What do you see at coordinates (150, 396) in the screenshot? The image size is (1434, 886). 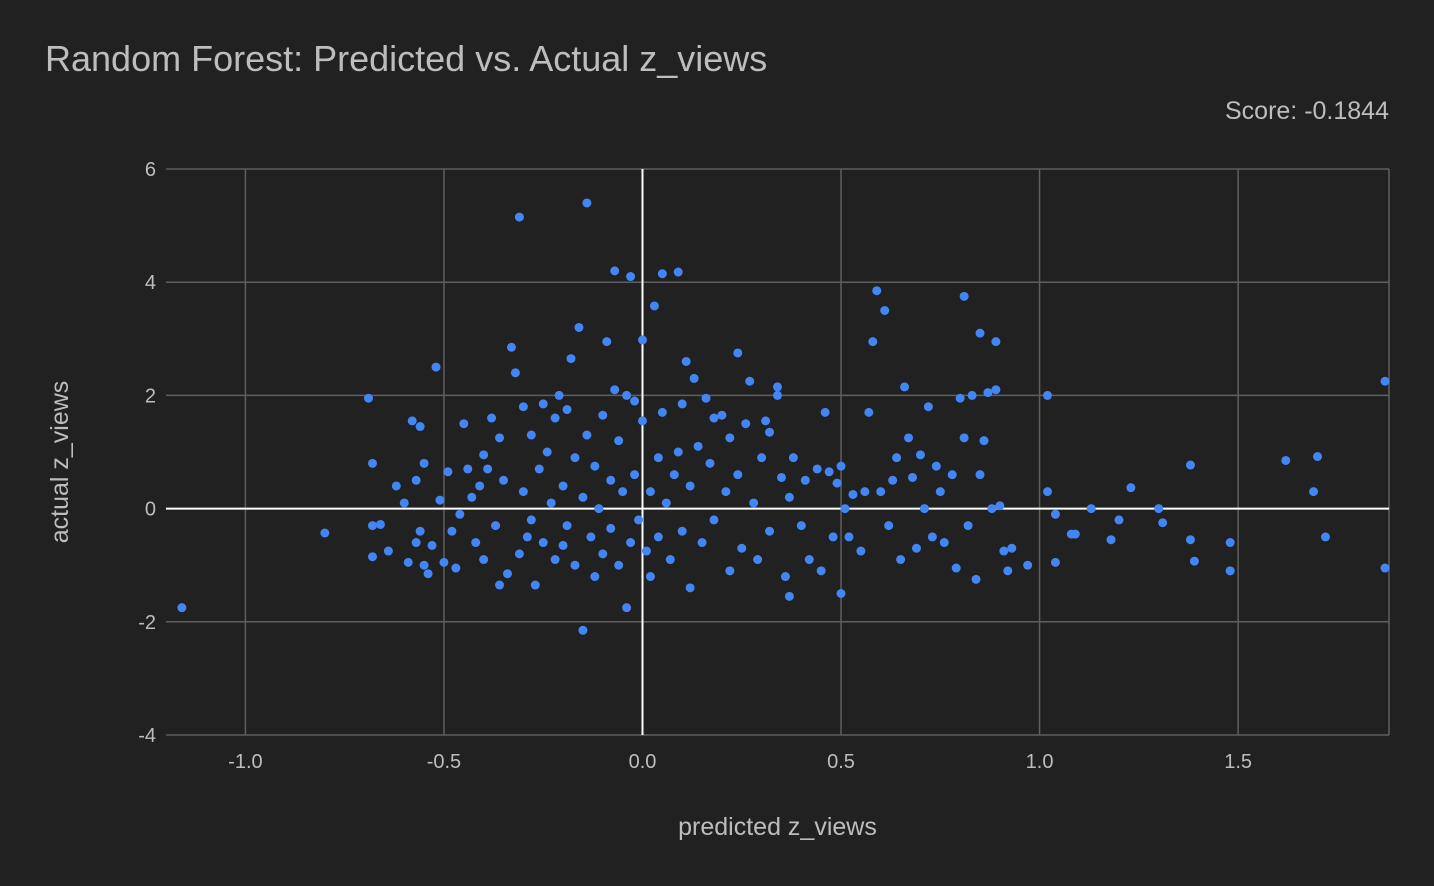 I see `y-tick-label: 2` at bounding box center [150, 396].